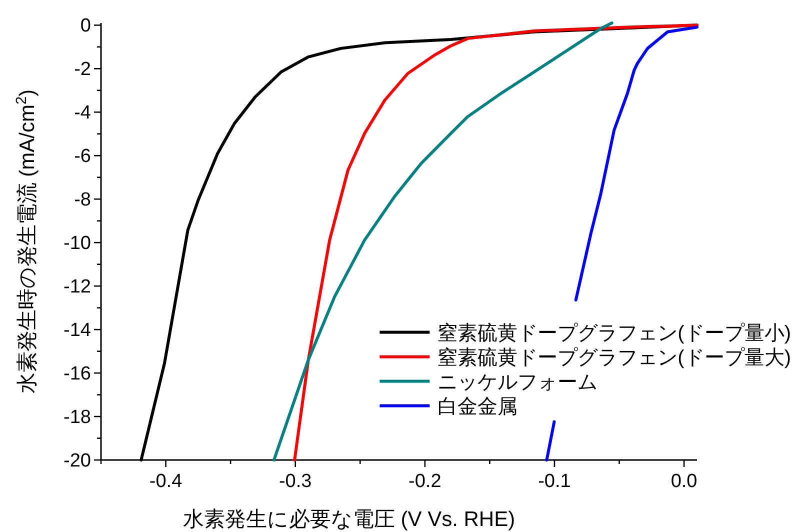 This screenshot has width=797, height=532. I want to click on y-tick-label: -12, so click(77, 287).